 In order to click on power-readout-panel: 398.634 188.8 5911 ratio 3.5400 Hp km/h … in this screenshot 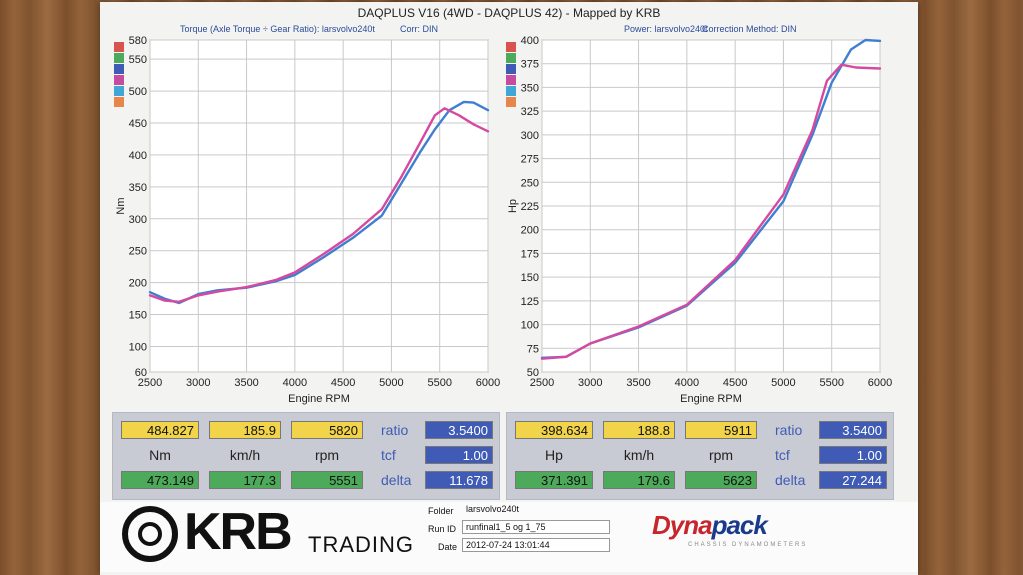, I will do `click(700, 456)`.